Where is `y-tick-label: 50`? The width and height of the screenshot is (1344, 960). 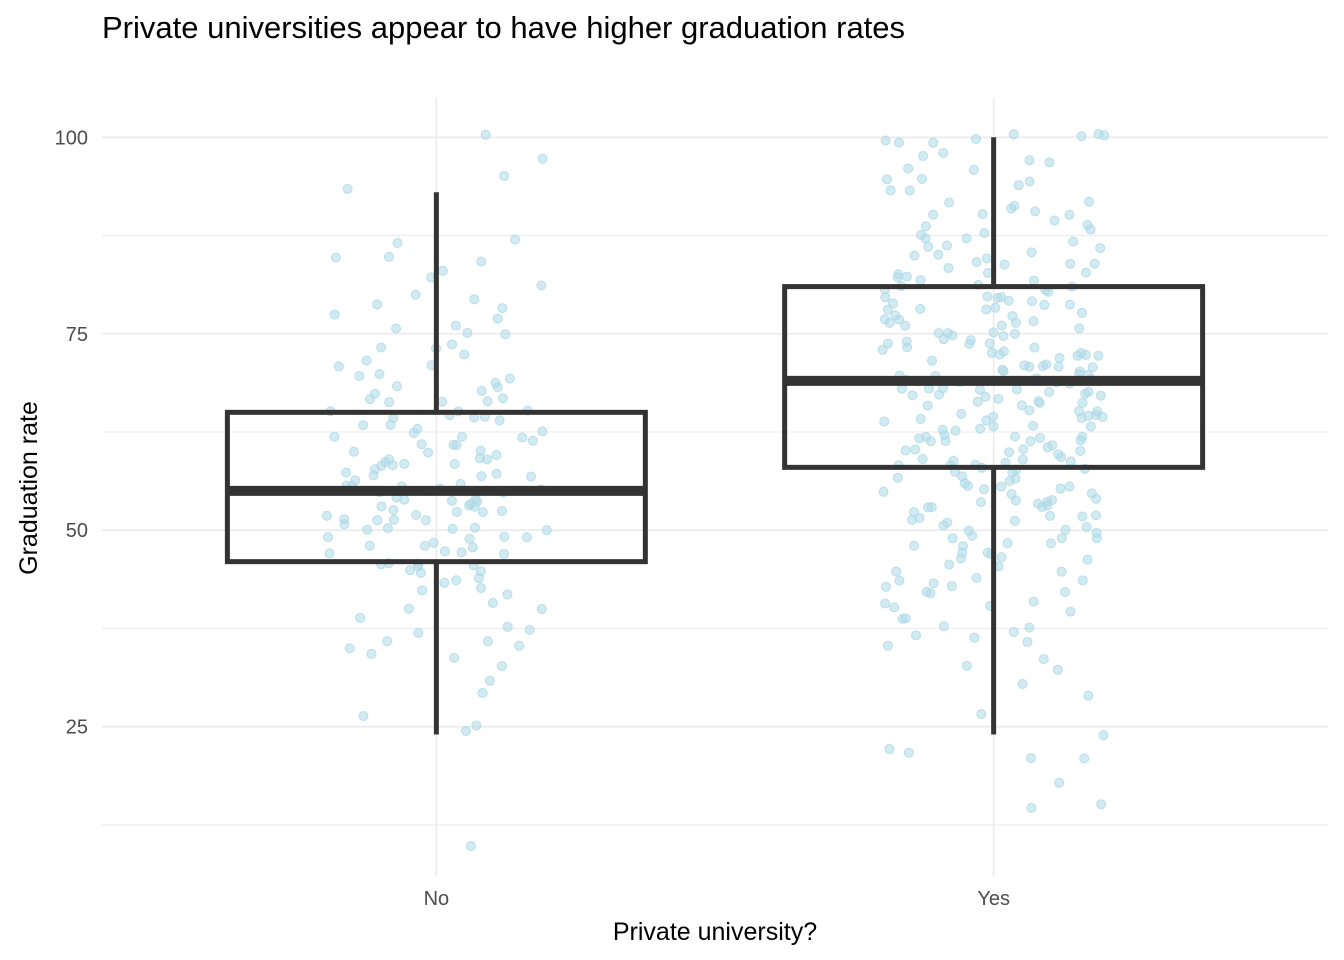 y-tick-label: 50 is located at coordinates (77, 531).